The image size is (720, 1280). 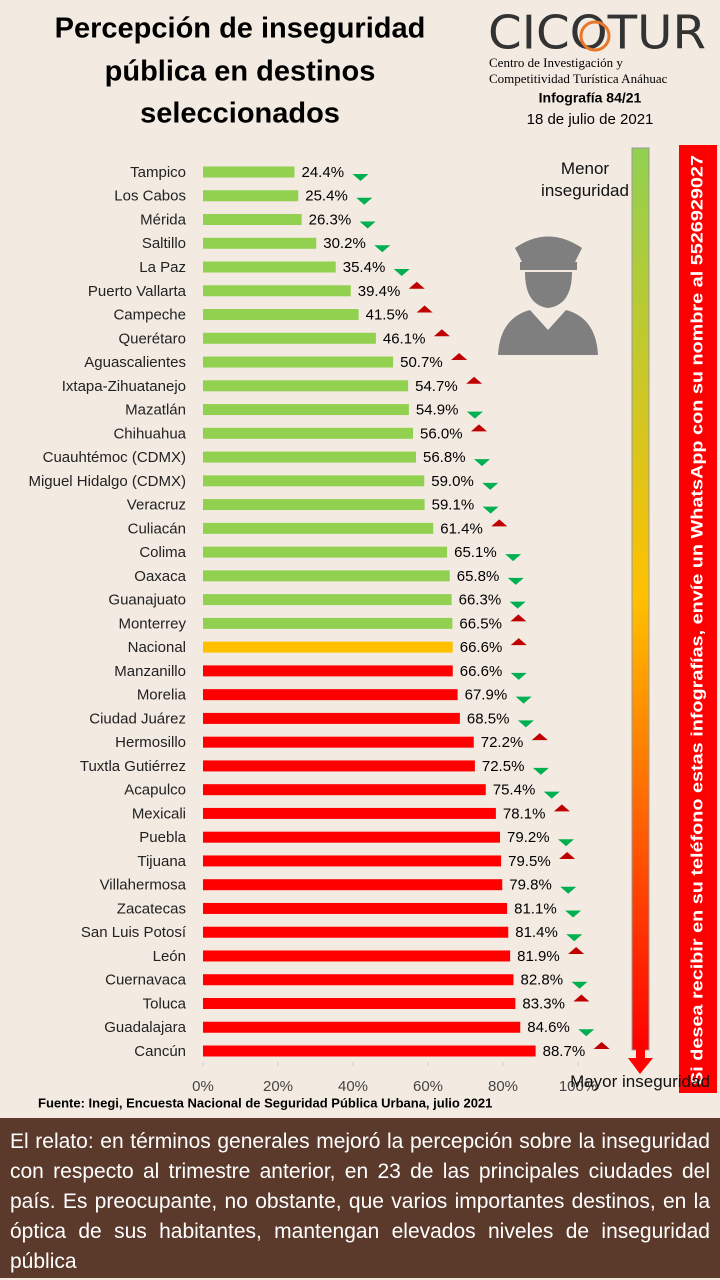 I want to click on value-label: 39.4%, so click(x=379, y=291).